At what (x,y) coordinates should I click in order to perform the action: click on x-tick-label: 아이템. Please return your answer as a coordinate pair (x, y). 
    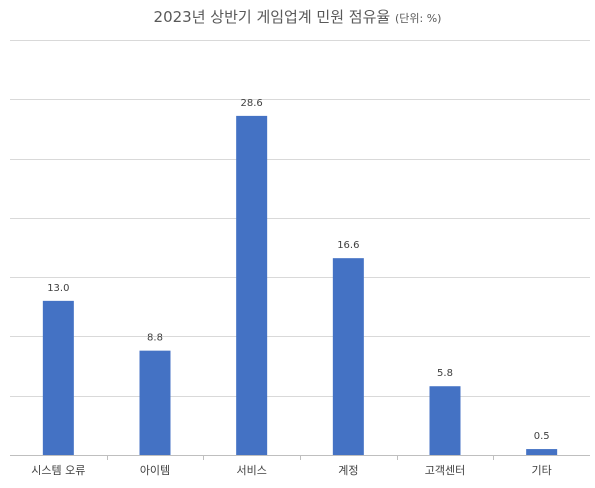
    Looking at the image, I should click on (155, 470).